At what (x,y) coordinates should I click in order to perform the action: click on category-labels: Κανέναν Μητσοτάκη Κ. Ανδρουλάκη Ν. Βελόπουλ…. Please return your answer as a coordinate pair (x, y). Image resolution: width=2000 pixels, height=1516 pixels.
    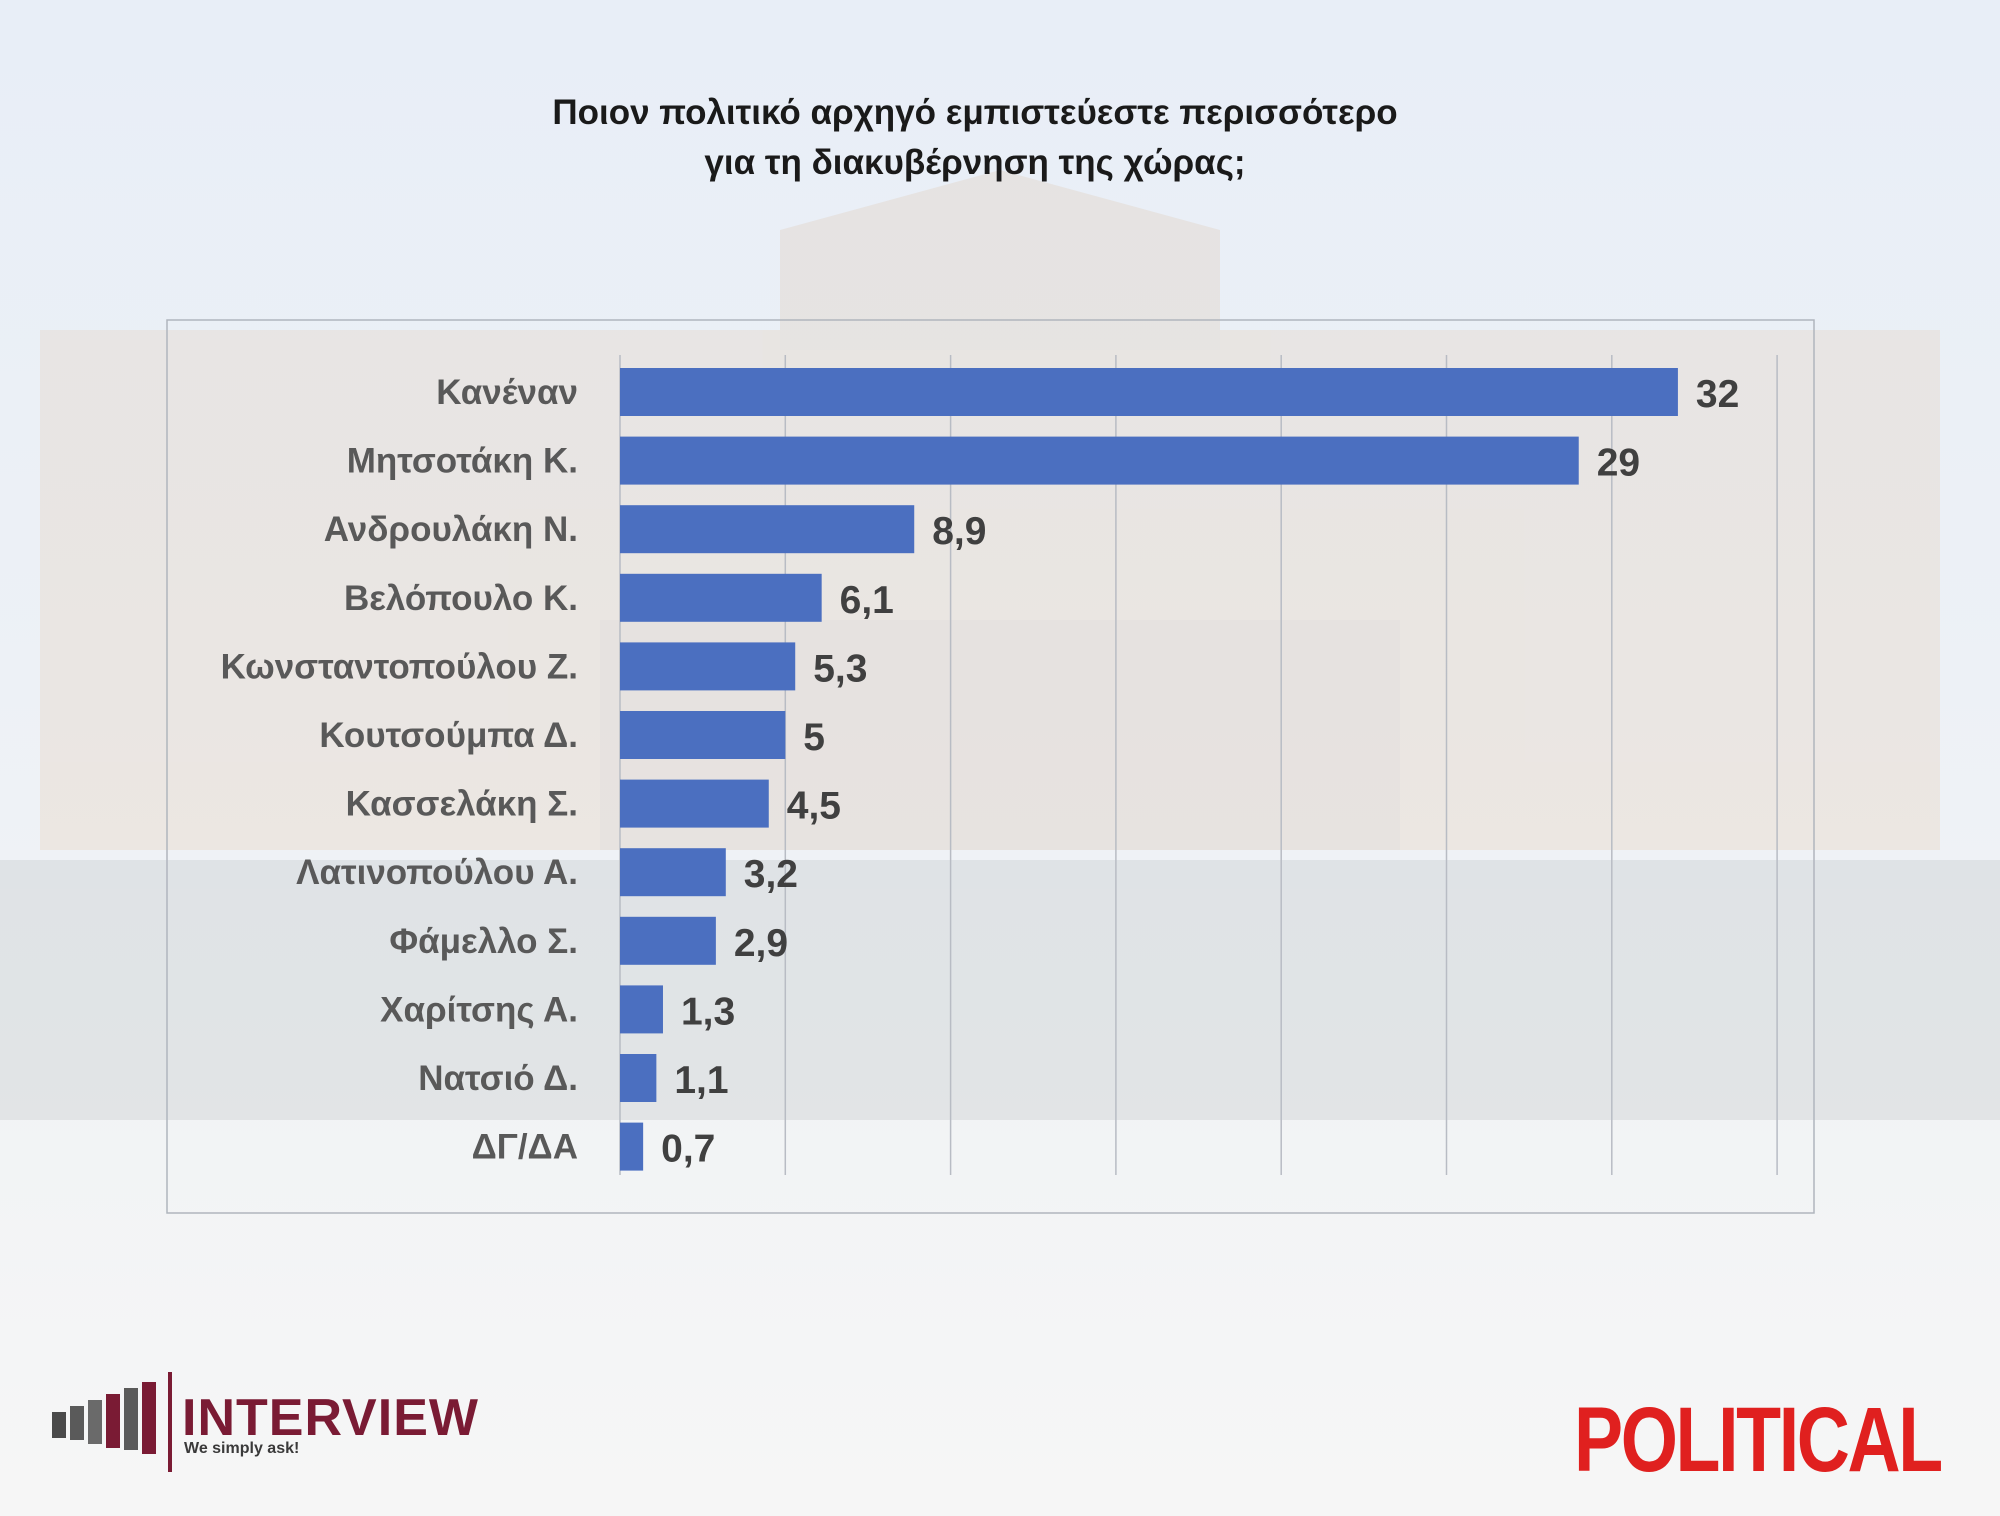
    Looking at the image, I should click on (399, 770).